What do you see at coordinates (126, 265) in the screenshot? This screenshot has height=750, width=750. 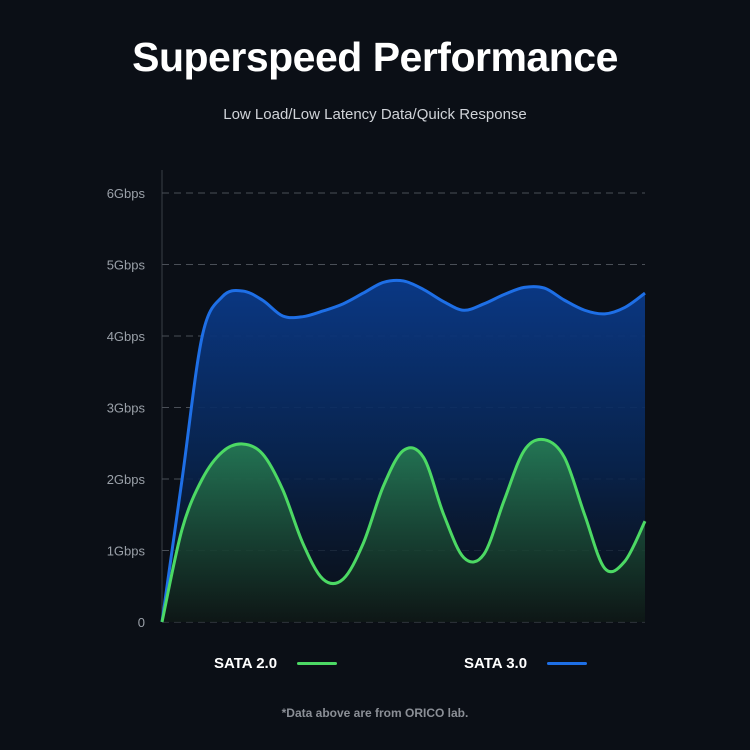 I see `y-tick-label: 5Gbps` at bounding box center [126, 265].